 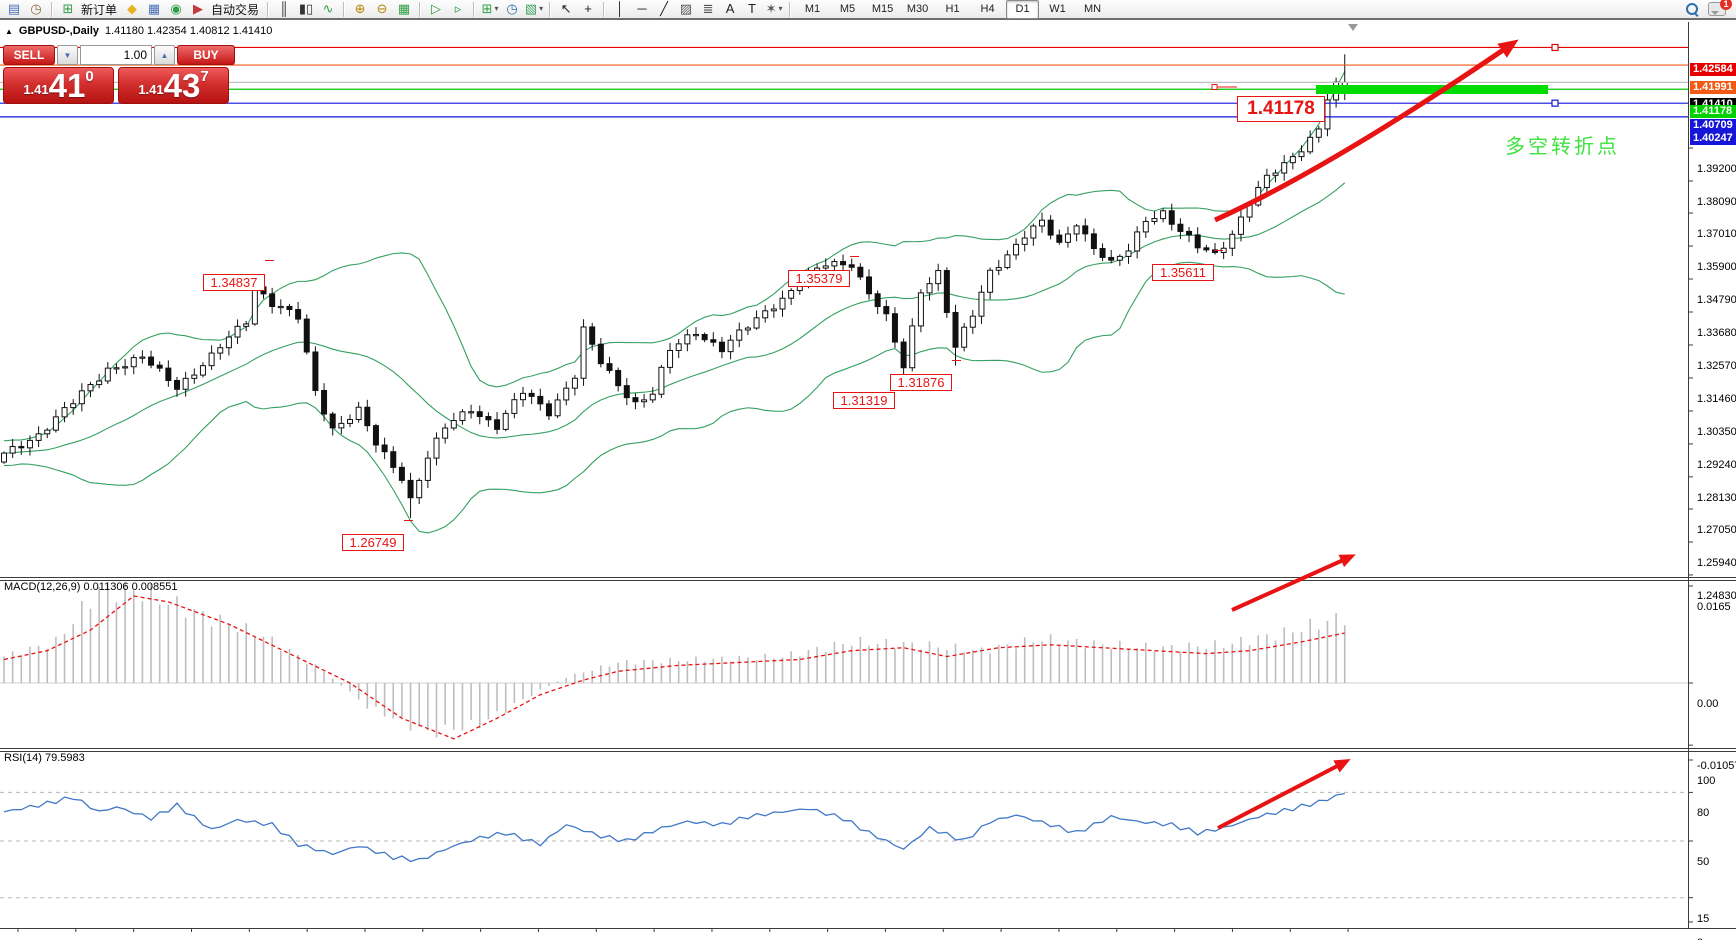 What do you see at coordinates (1713, 111) in the screenshot?
I see `price-level-badge: 1.41178` at bounding box center [1713, 111].